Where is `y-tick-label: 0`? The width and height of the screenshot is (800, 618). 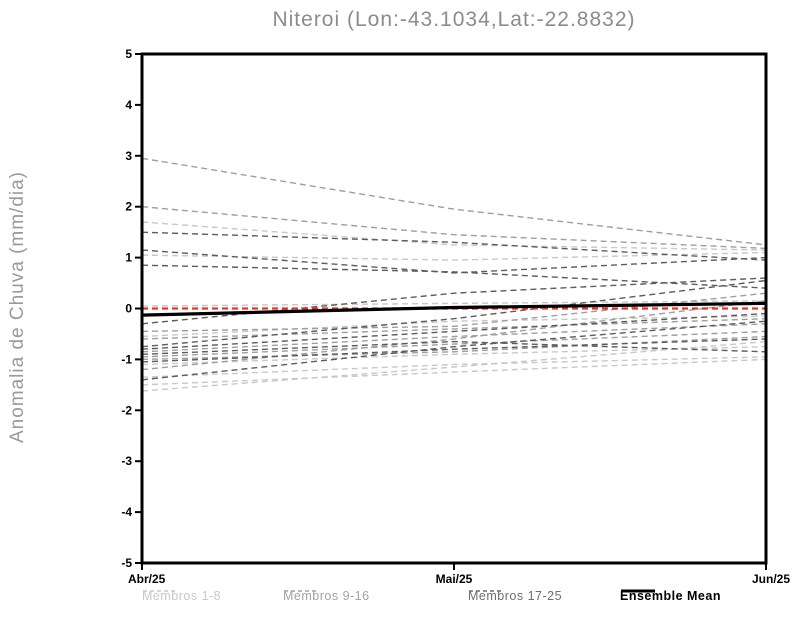
y-tick-label: 0 is located at coordinates (128, 309).